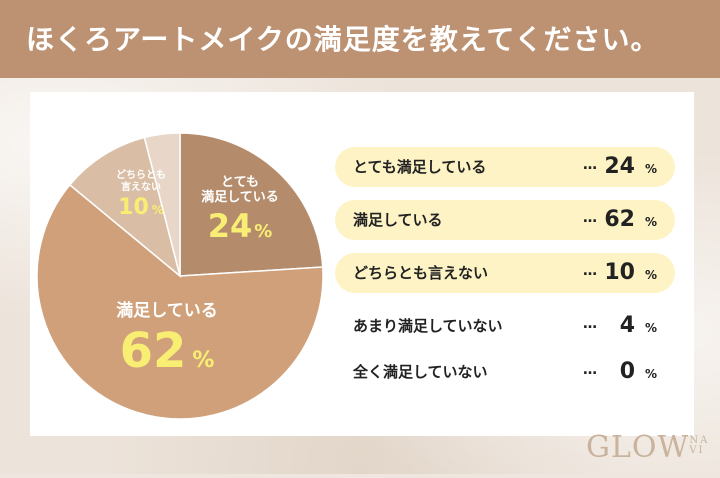  I want to click on legend-label: あまり満足していない, so click(428, 326).